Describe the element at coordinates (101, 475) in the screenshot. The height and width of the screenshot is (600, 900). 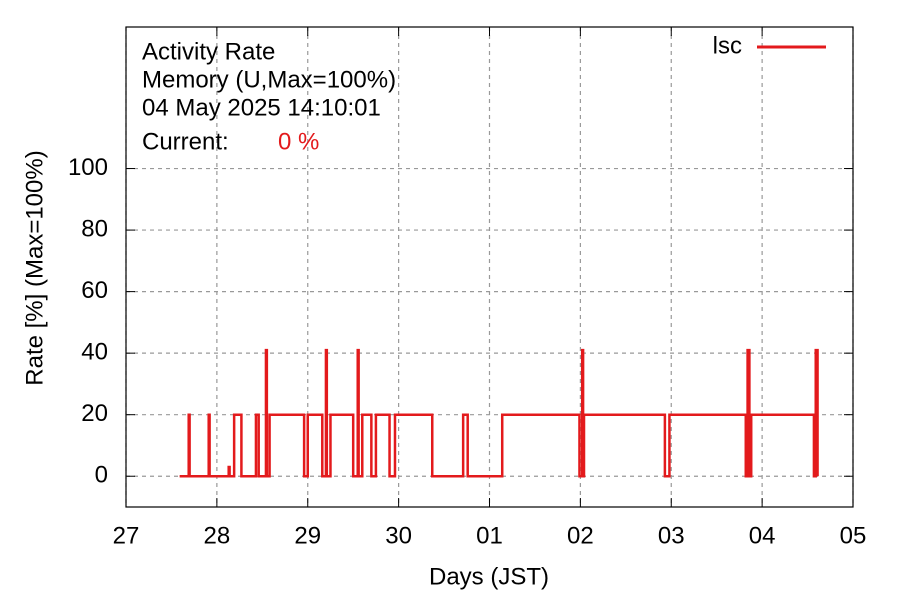
I see `y-tick-label: 0` at that location.